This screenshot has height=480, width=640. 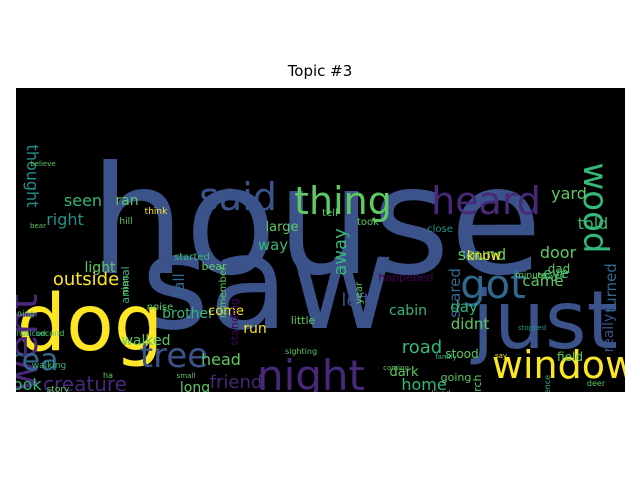 What do you see at coordinates (440, 229) in the screenshot?
I see `word-close: close` at bounding box center [440, 229].